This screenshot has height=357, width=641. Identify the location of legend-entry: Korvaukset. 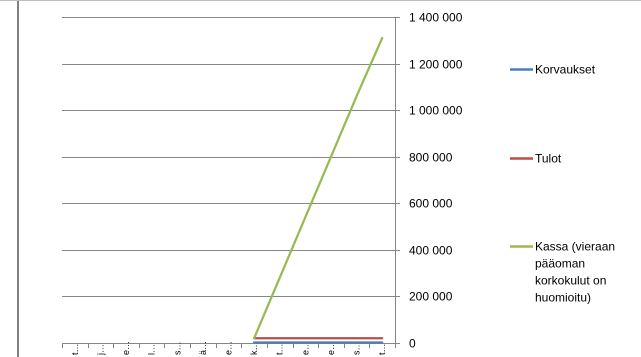
(565, 70).